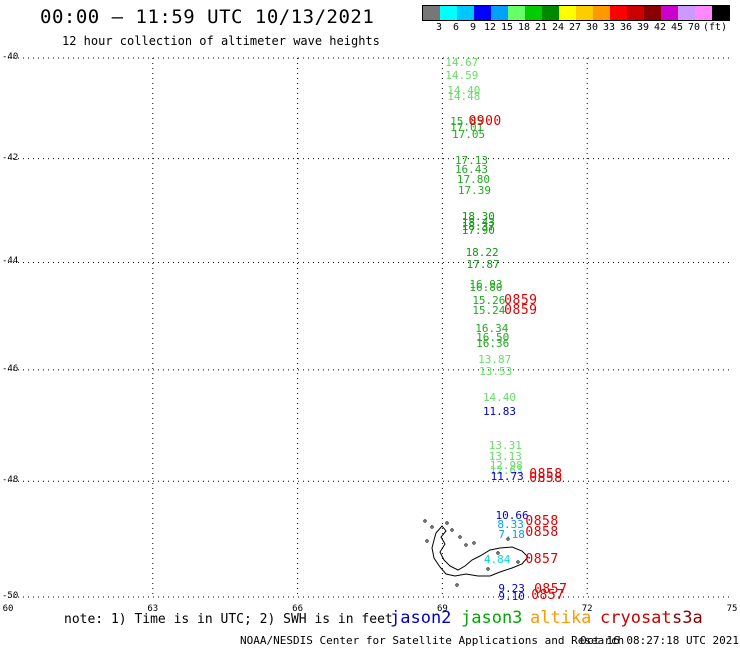 Image resolution: width=740 pixels, height=650 pixels. What do you see at coordinates (486, 288) in the screenshot?
I see `wave-height-label: 16.80` at bounding box center [486, 288].